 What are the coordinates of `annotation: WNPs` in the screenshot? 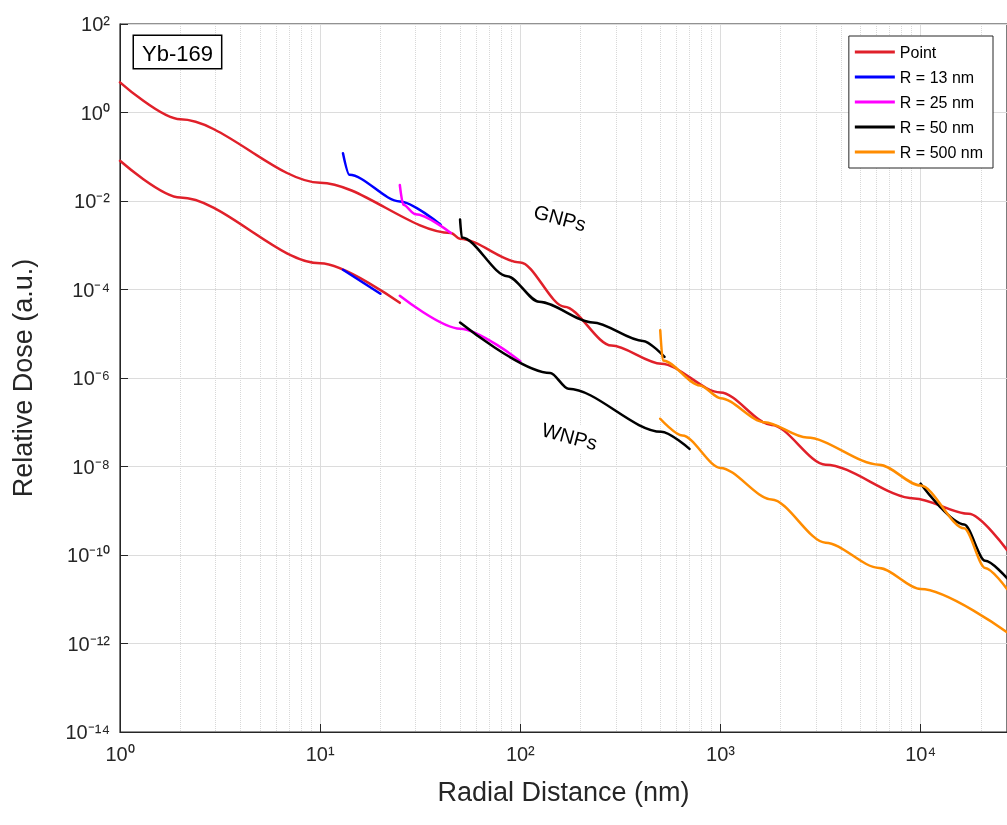 It's located at (569, 436).